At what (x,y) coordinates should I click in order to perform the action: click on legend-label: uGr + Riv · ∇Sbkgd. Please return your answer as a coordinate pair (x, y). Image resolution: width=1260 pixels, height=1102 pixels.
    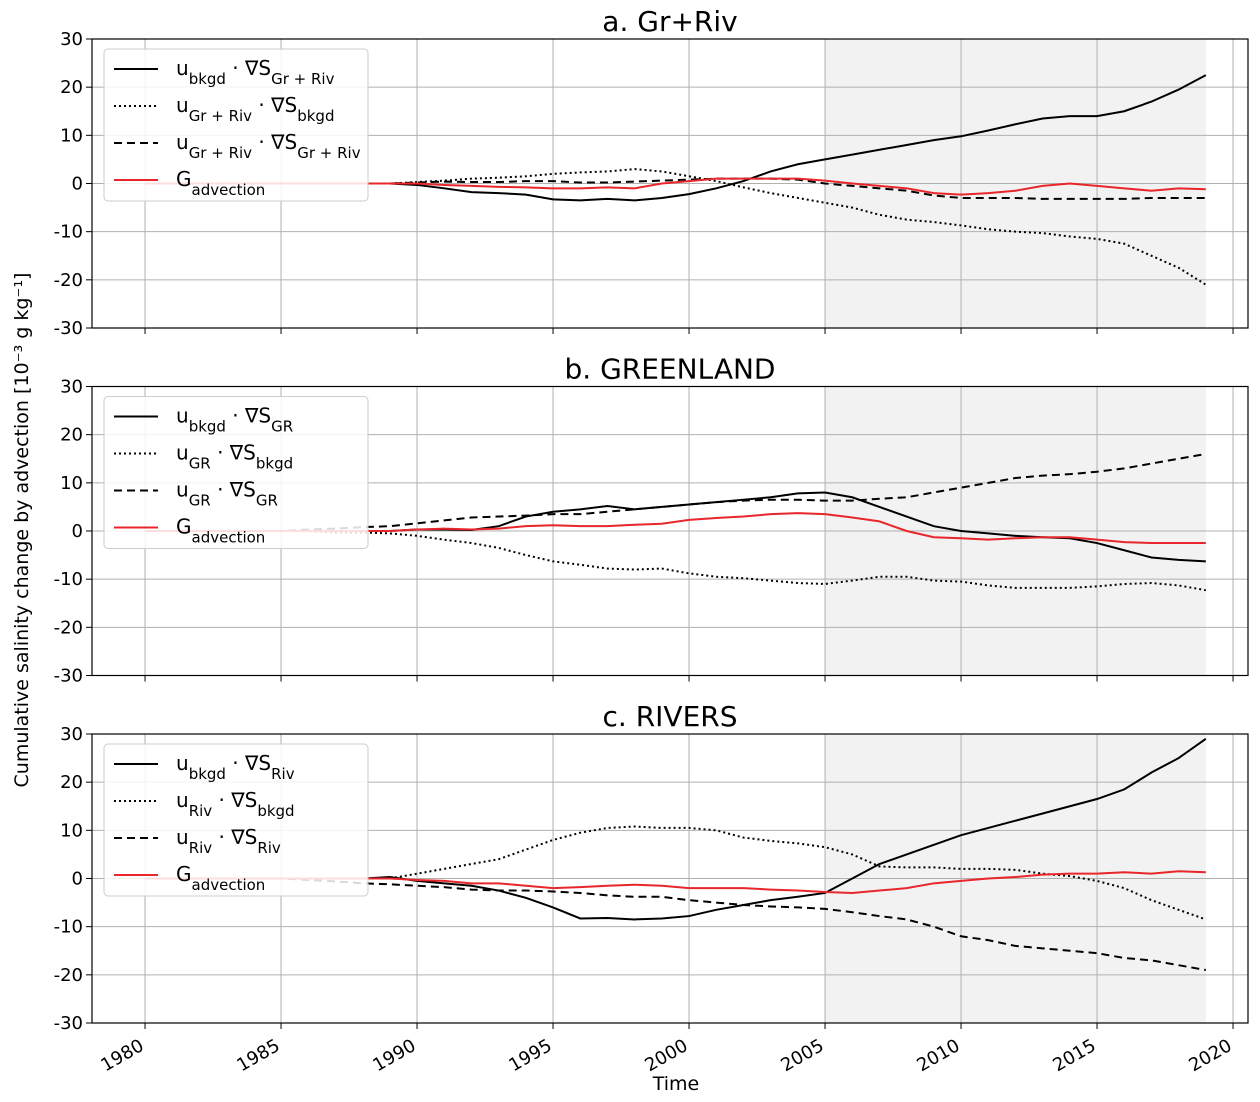
    Looking at the image, I should click on (255, 109).